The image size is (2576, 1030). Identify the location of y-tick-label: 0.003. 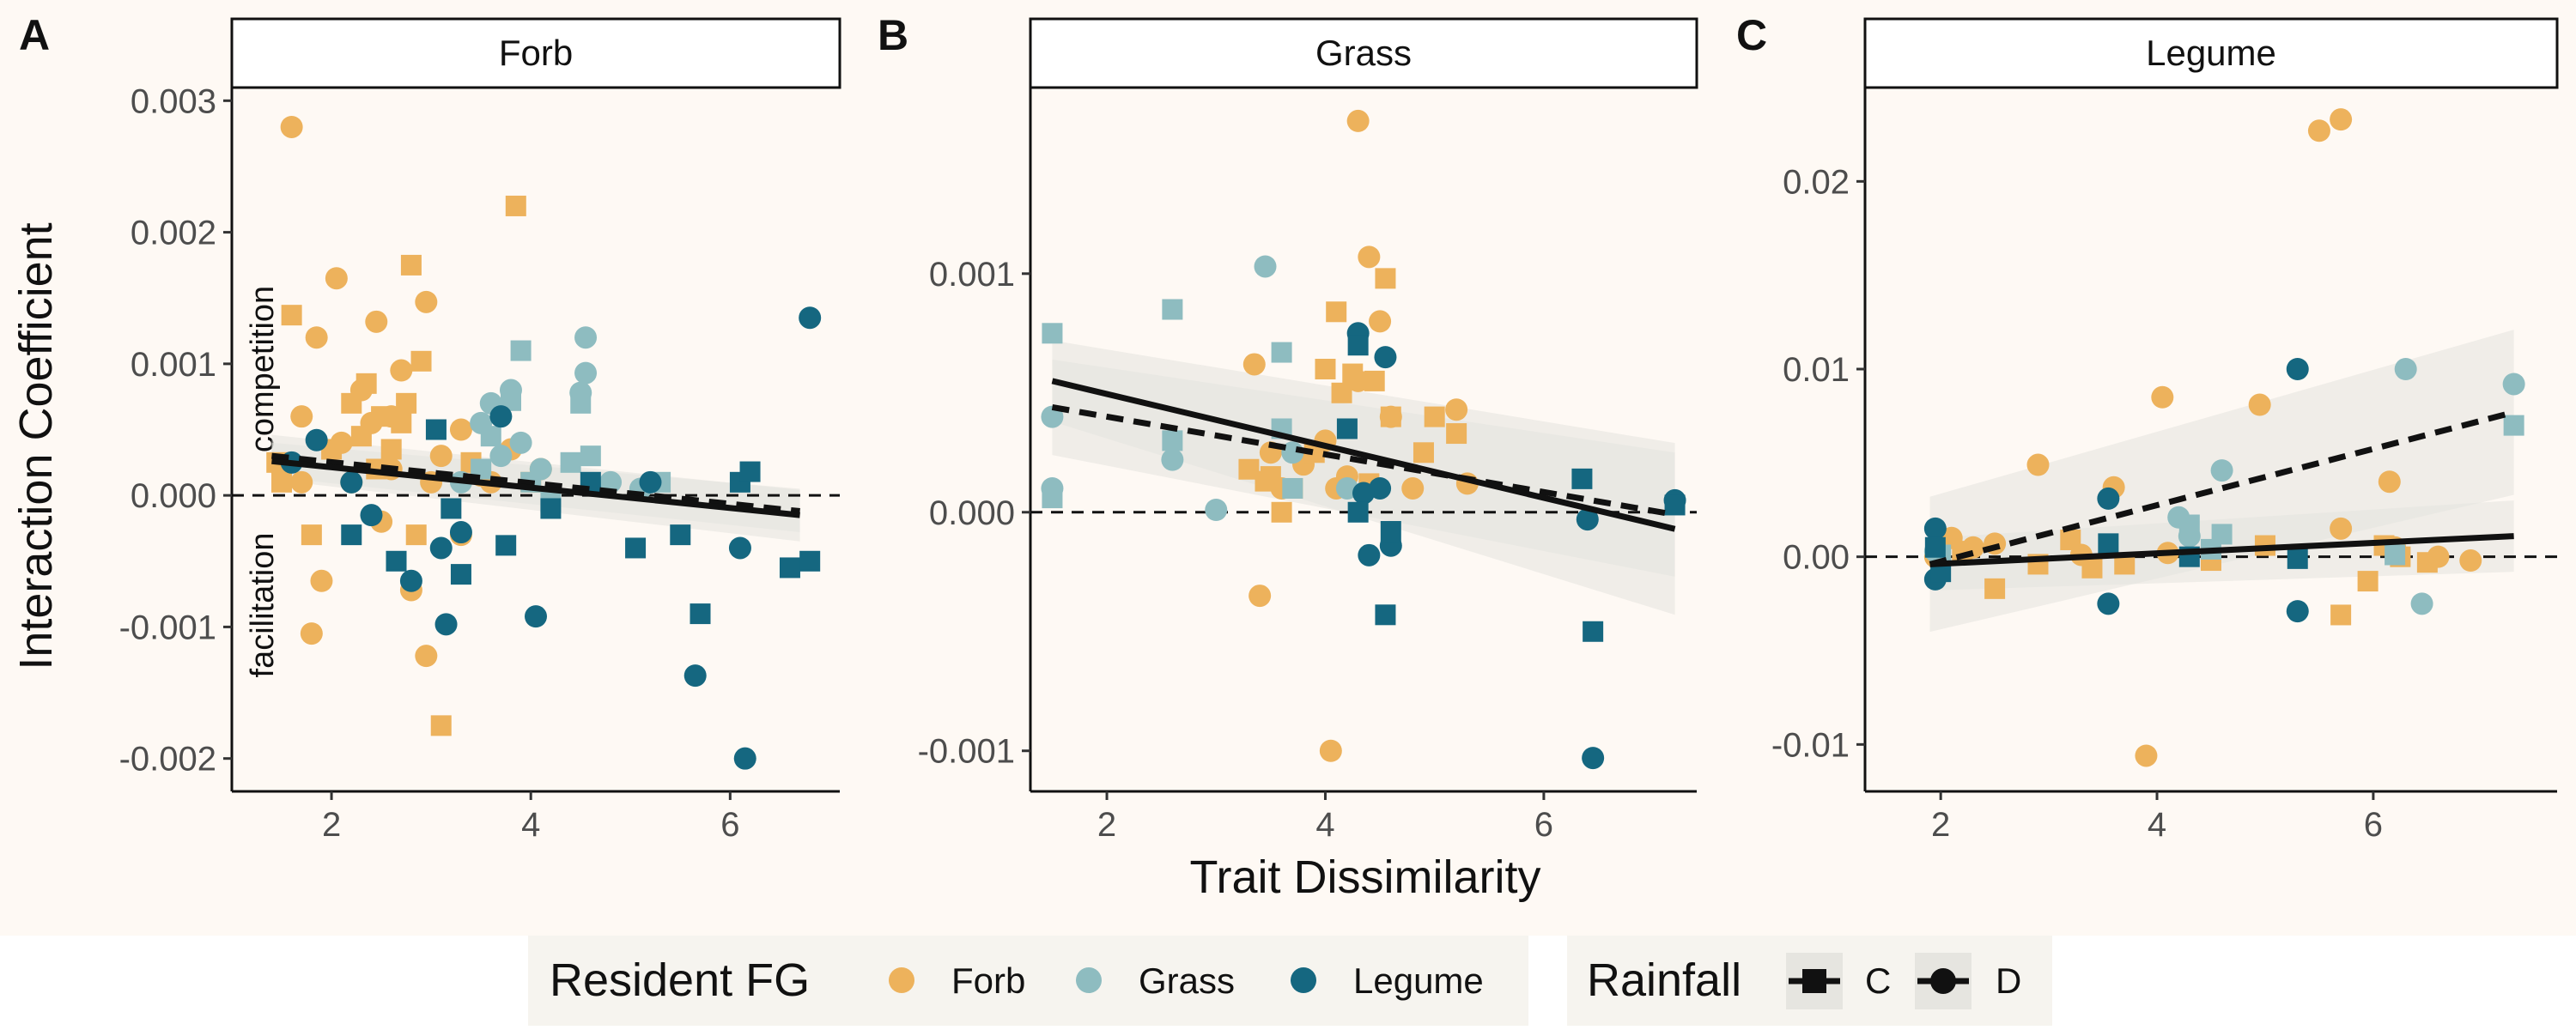
(174, 101).